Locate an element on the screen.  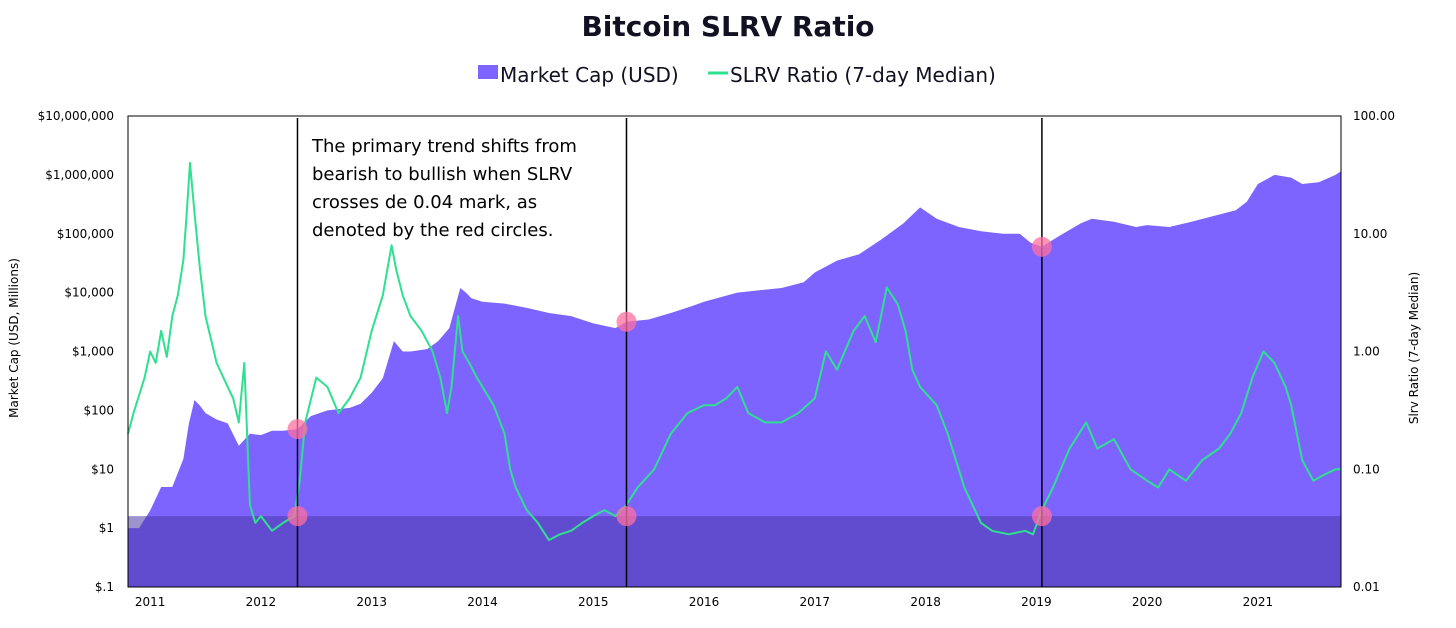
left-tick-label: $10,000,000 is located at coordinates (76, 116).